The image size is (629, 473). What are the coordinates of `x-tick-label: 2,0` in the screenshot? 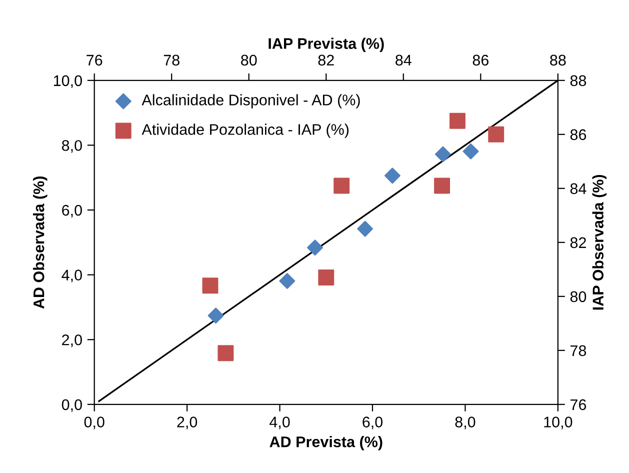 It's located at (187, 423).